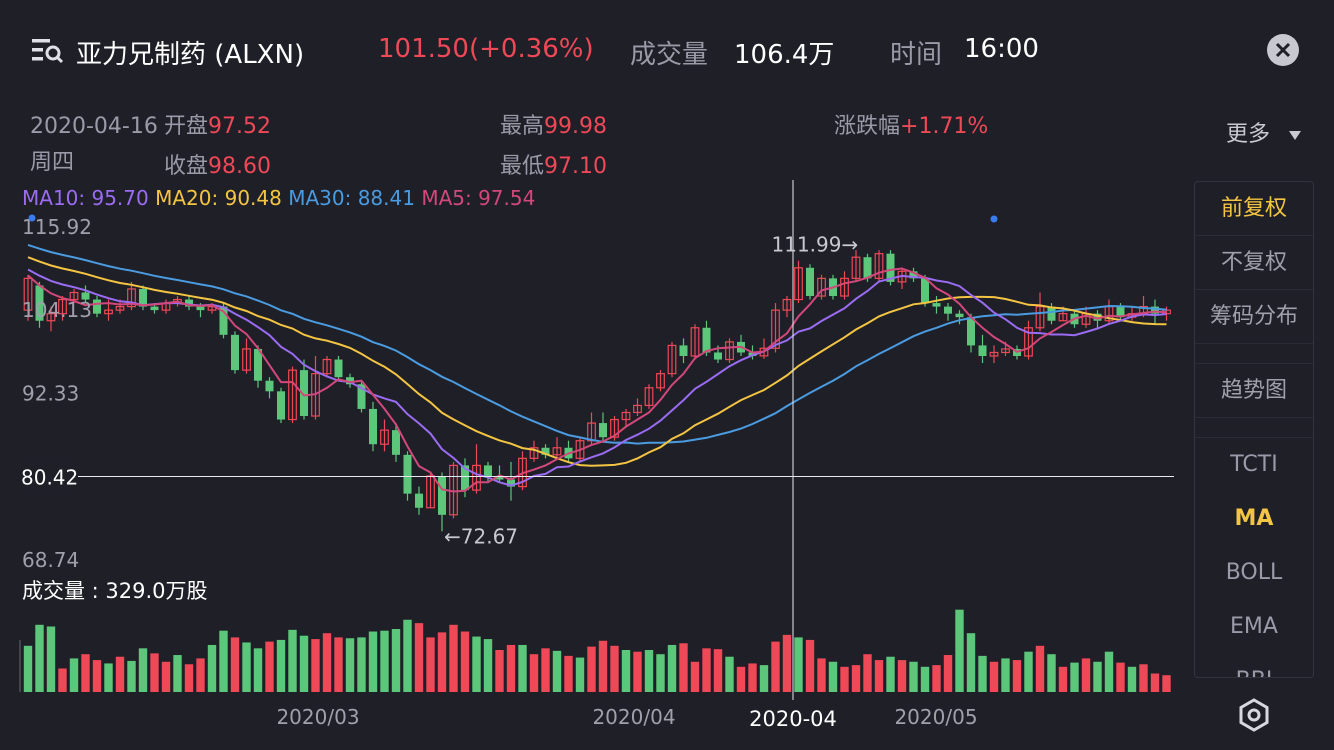 The image size is (1334, 750). Describe the element at coordinates (50, 560) in the screenshot. I see `y-tick-label: 68.74` at that location.